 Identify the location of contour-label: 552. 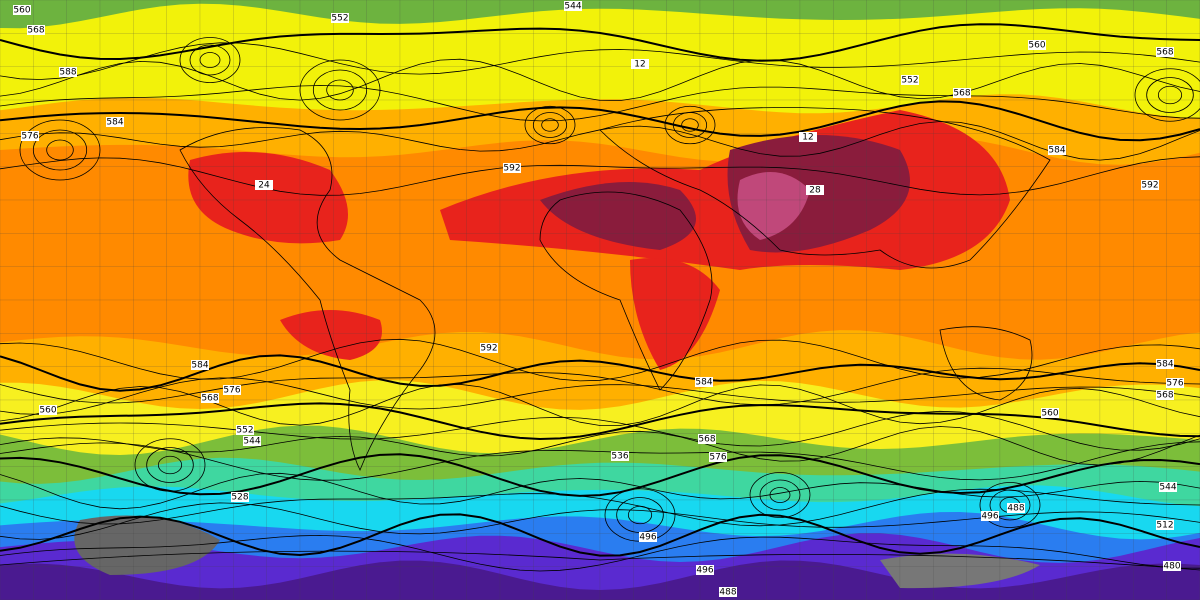
(244, 431).